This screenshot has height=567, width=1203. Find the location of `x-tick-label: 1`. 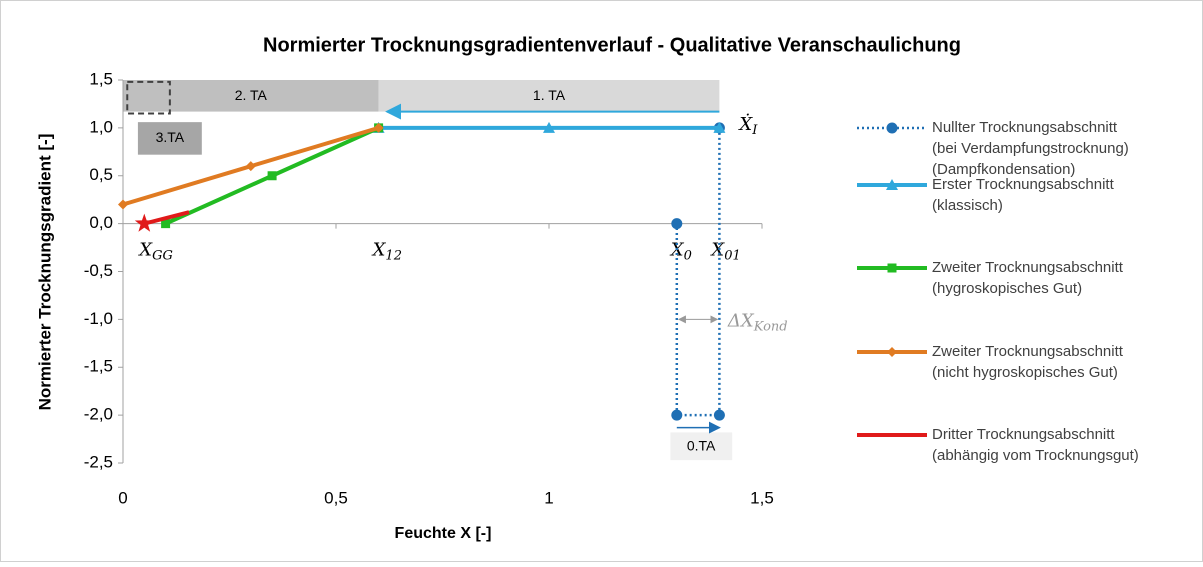

x-tick-label: 1 is located at coordinates (548, 497).